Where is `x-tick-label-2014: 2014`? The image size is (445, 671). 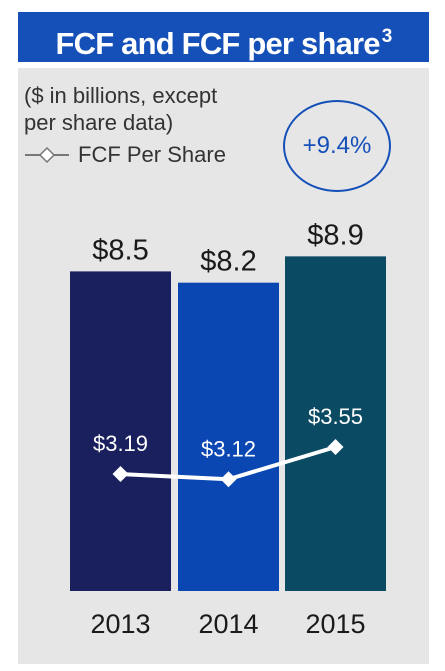 x-tick-label-2014: 2014 is located at coordinates (228, 624).